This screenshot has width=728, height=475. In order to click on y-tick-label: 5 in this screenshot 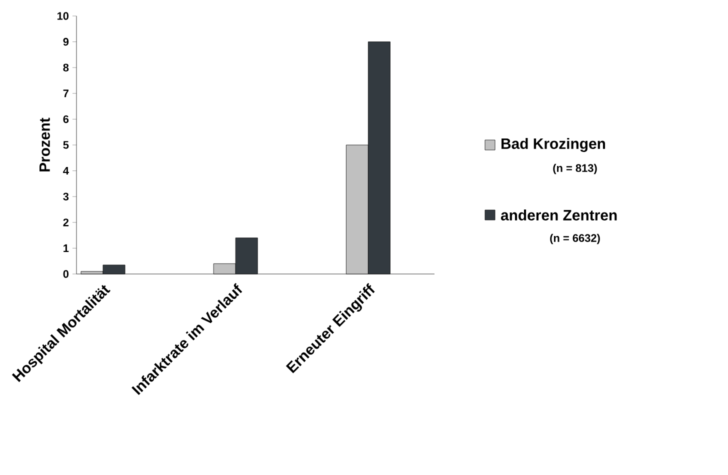, I will do `click(66, 145)`.